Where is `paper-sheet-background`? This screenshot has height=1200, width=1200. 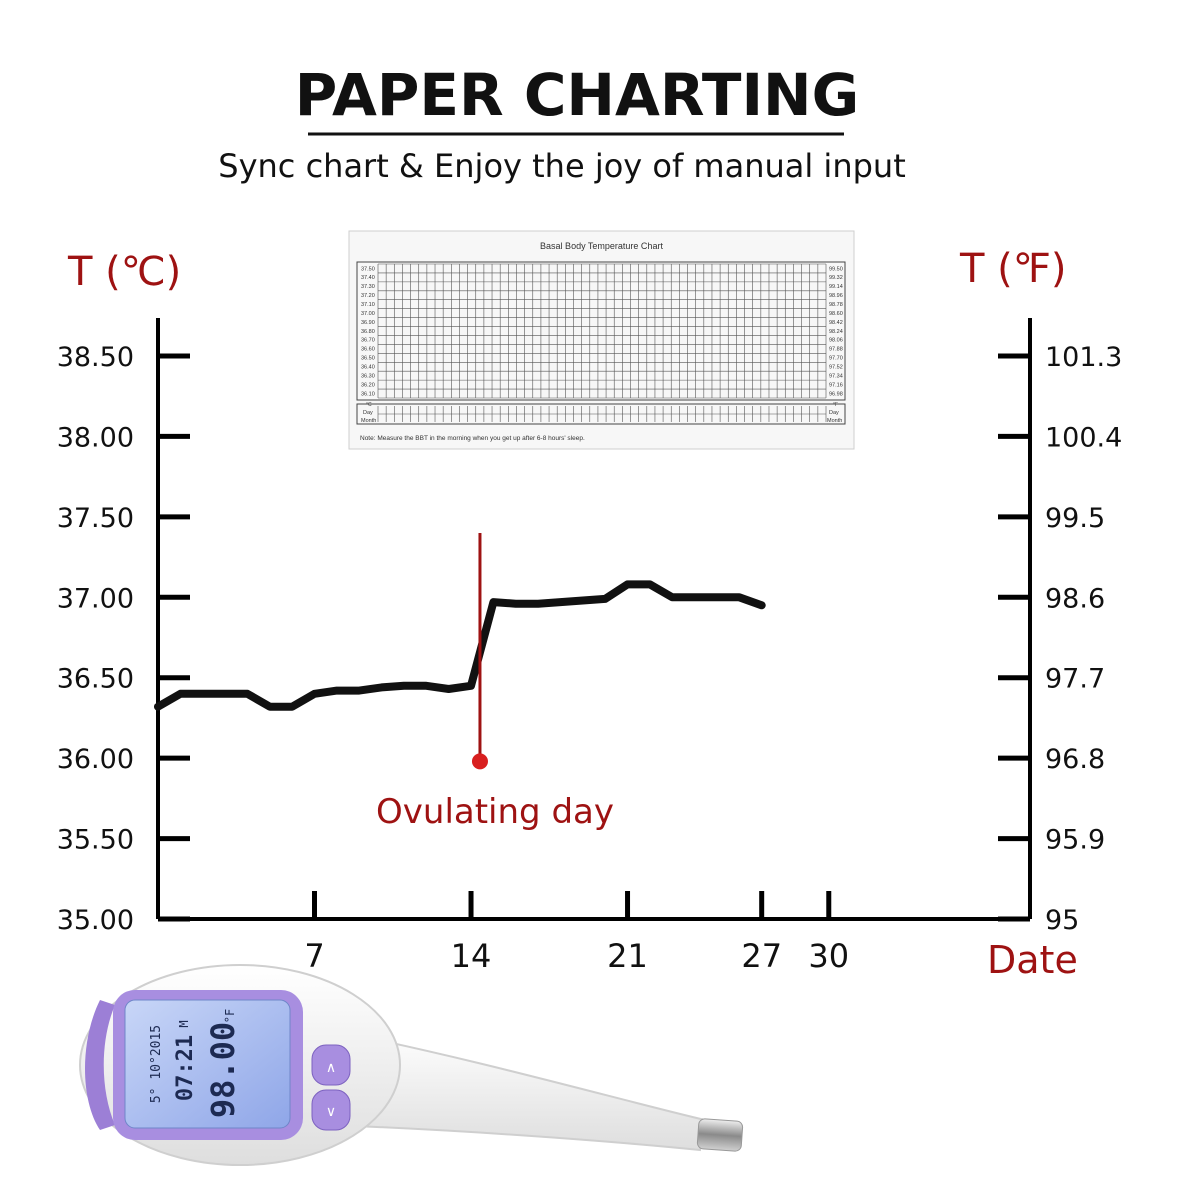
paper-sheet-background is located at coordinates (601, 340).